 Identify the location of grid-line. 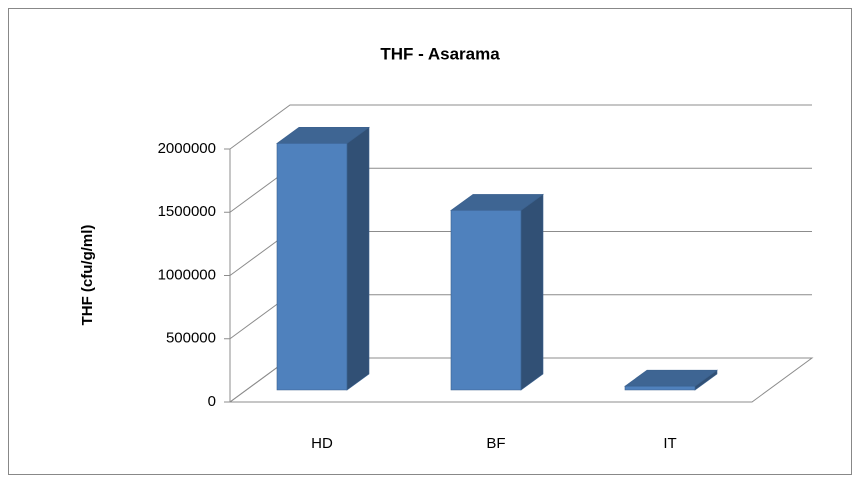
(520, 127).